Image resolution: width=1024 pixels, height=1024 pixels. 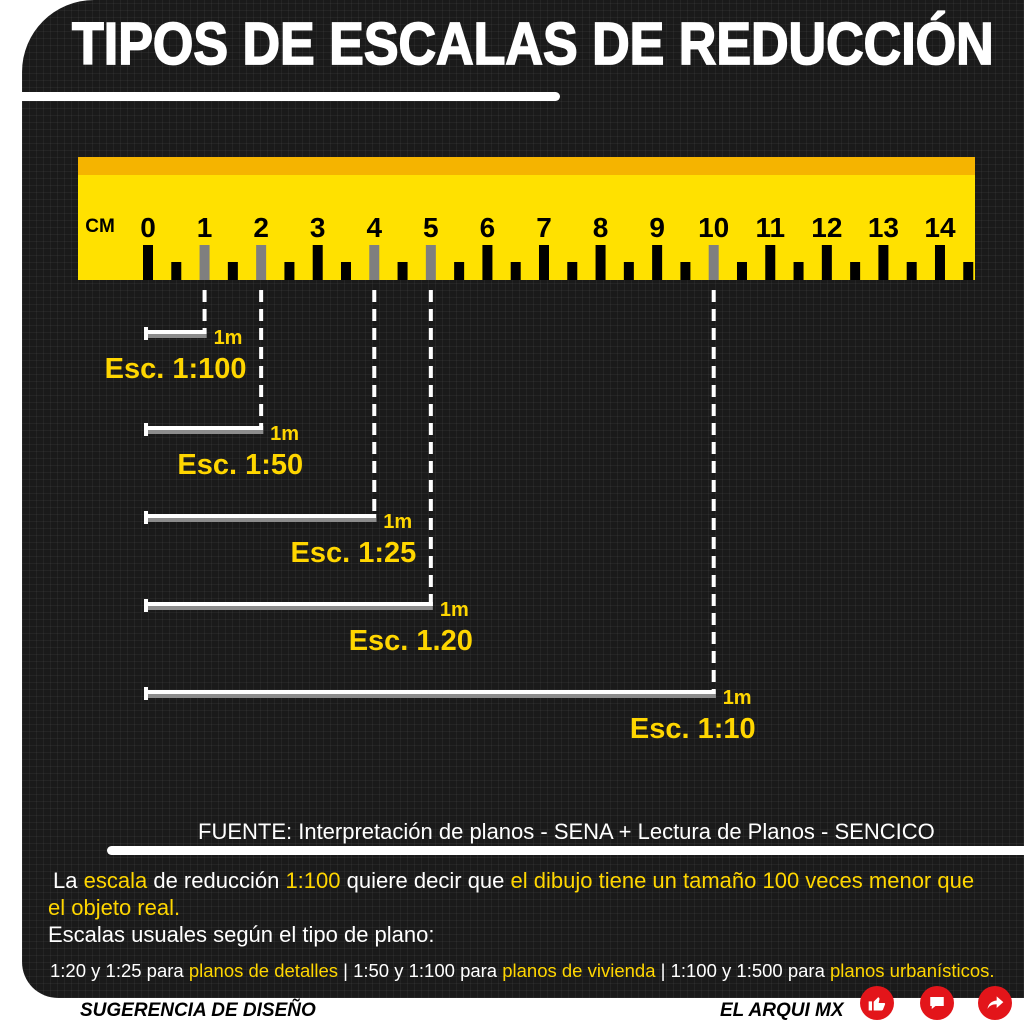 I want to click on ruler-number: 5, so click(x=431, y=227).